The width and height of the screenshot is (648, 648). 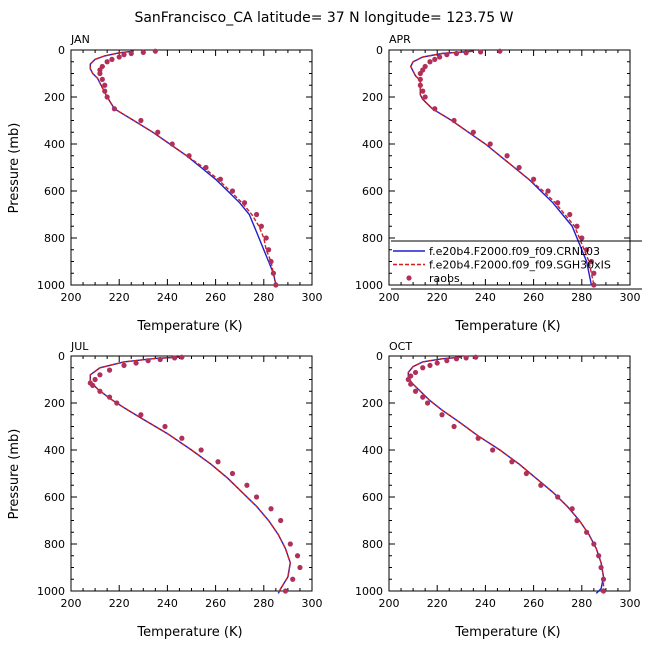 What do you see at coordinates (630, 603) in the screenshot?
I see `x-tick-label: 300` at bounding box center [630, 603].